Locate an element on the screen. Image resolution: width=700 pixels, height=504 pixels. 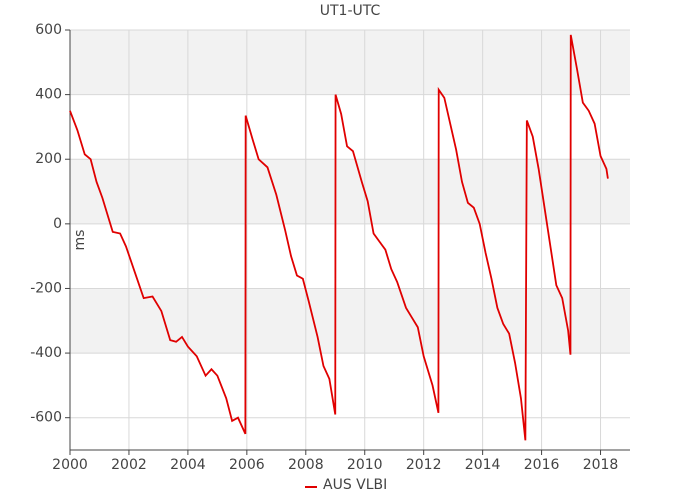
x-tick-label: 2000 is located at coordinates (70, 465).